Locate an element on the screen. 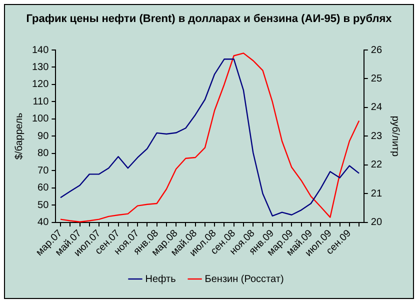 The image size is (420, 305). y-tick-label: 110 is located at coordinates (41, 102).